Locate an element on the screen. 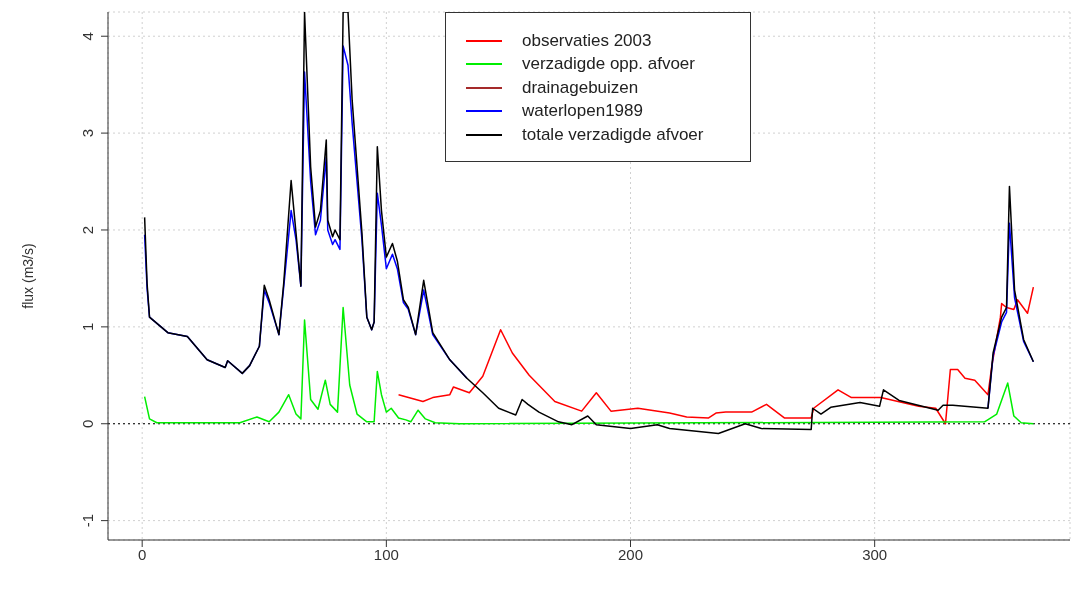  y-tick-label: 2 is located at coordinates (87, 230).